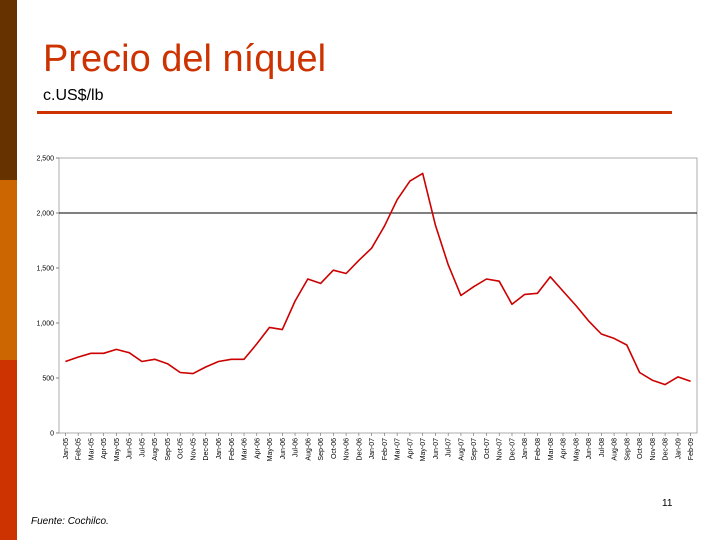  Describe the element at coordinates (73, 95) in the screenshot. I see `slide-subtitle: c.US$/lb` at that location.